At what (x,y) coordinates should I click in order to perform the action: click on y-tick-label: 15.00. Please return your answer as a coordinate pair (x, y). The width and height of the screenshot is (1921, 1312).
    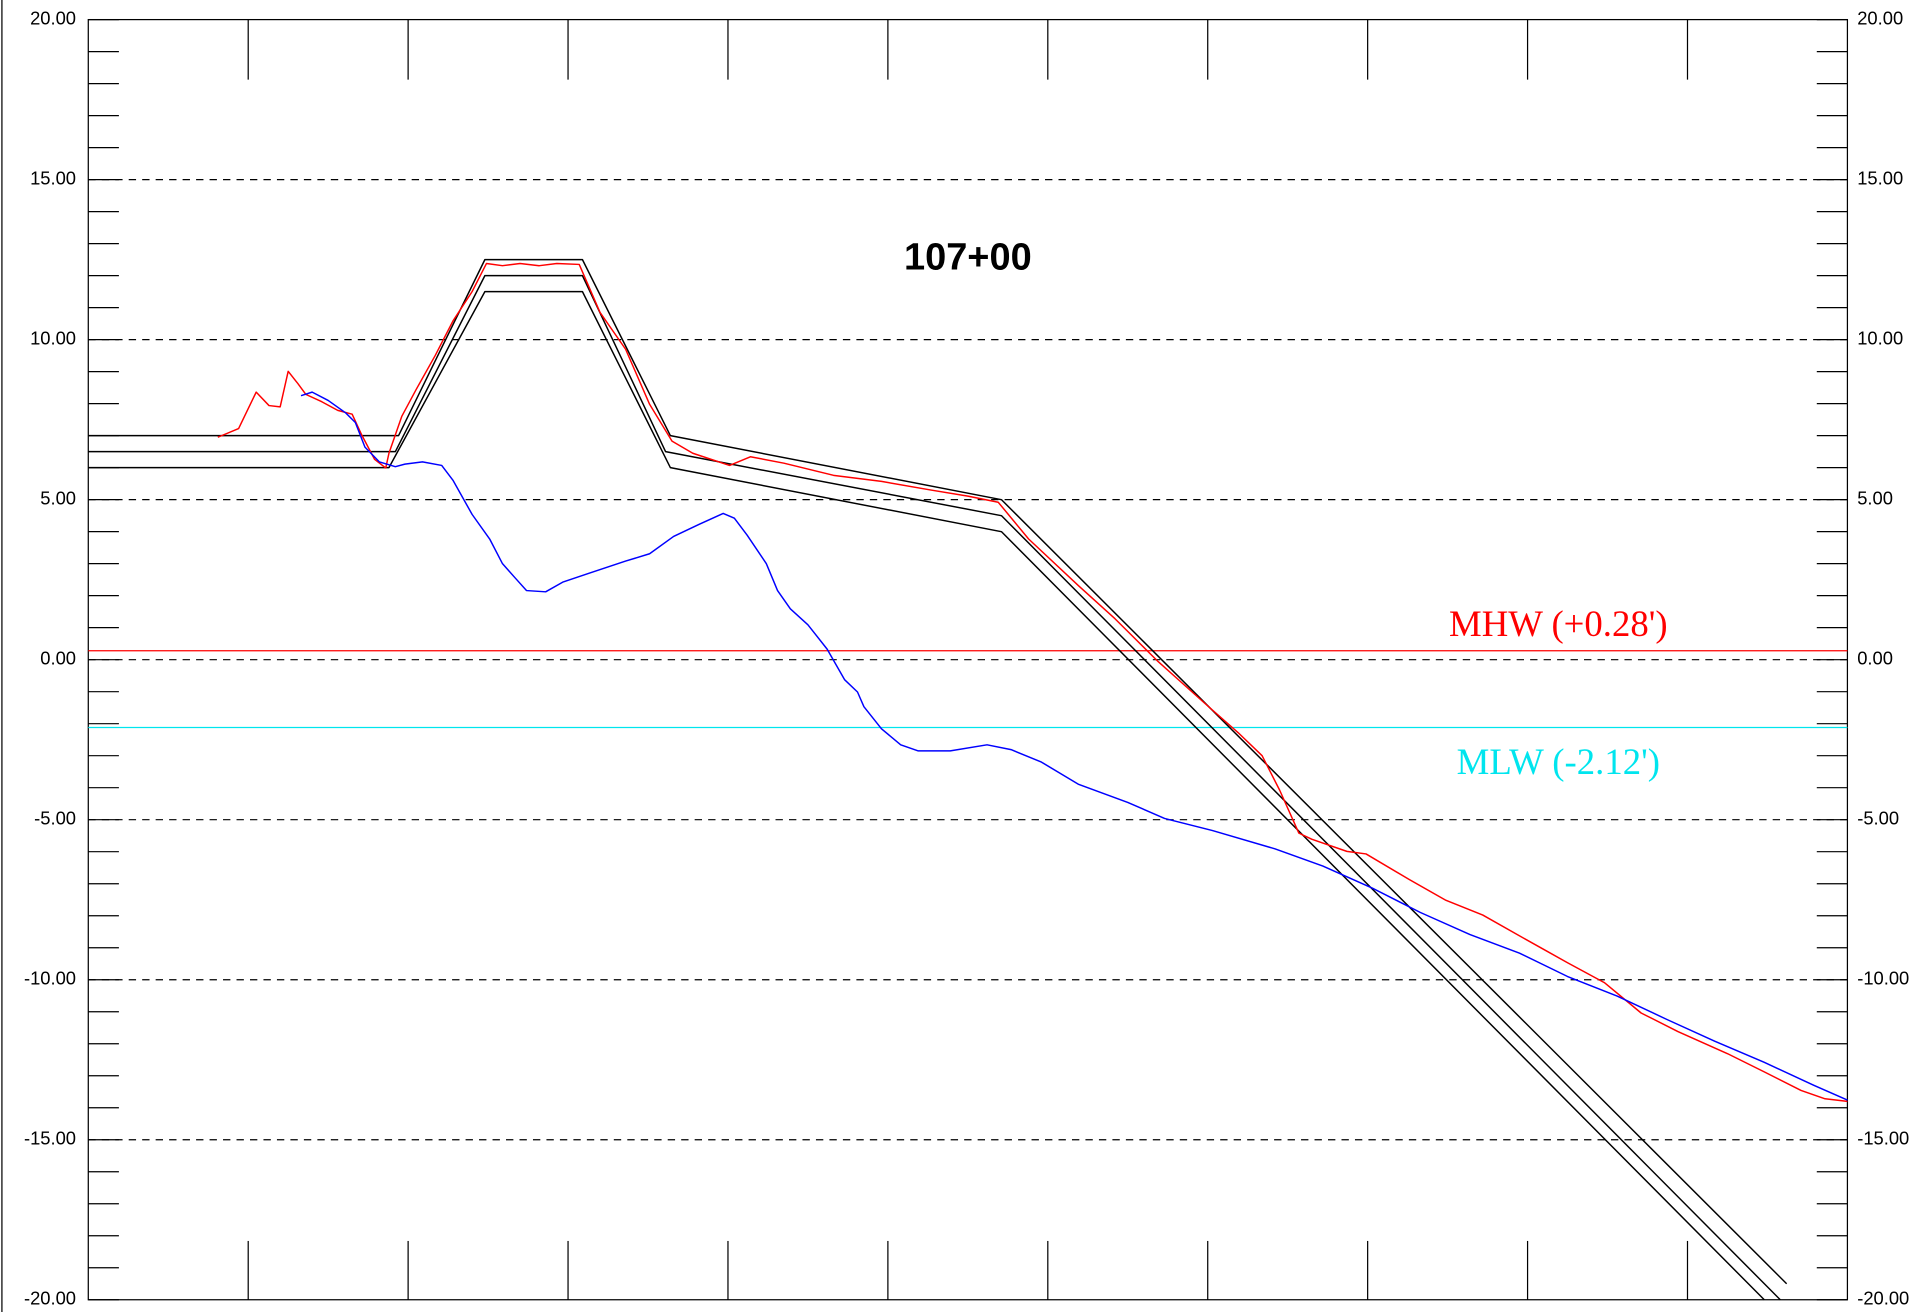
    Looking at the image, I should click on (53, 177).